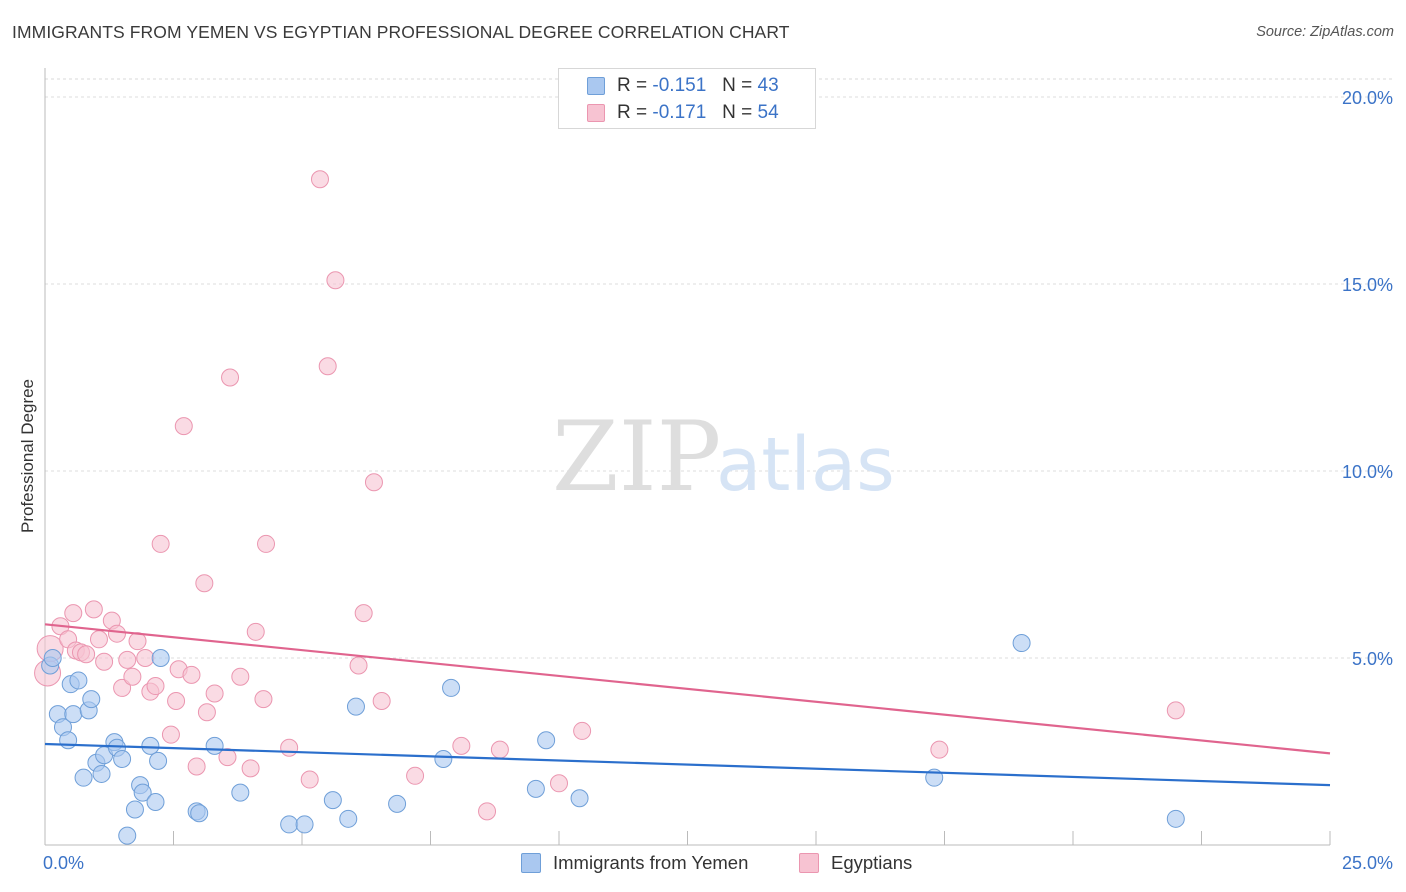 The width and height of the screenshot is (1406, 892). I want to click on legend-egypt-text: R = -0.171 N = 54, so click(698, 113).